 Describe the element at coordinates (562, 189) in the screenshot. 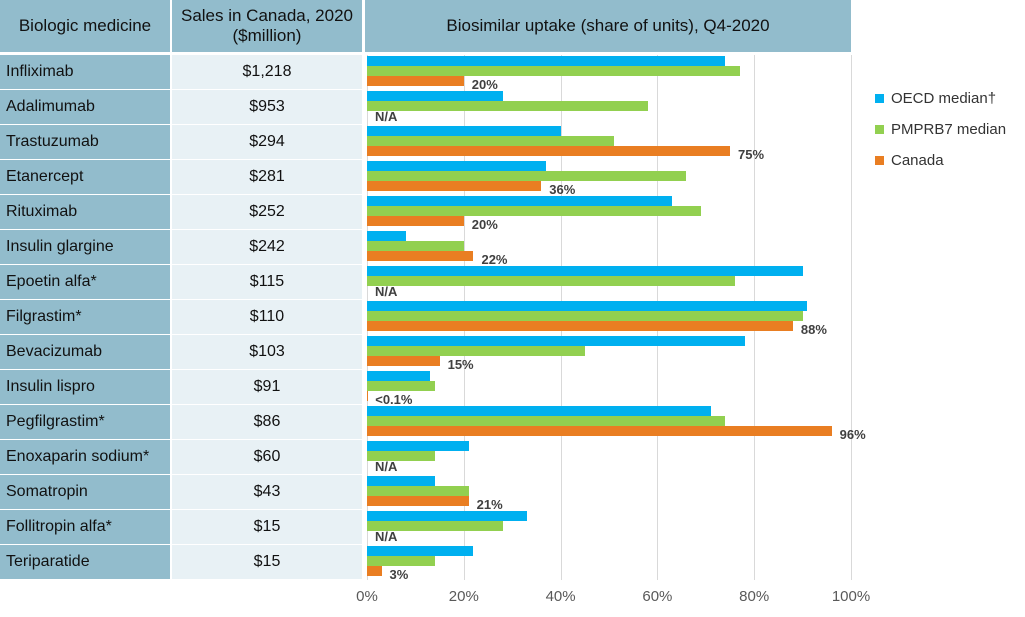

I see `data-label: 36%` at that location.